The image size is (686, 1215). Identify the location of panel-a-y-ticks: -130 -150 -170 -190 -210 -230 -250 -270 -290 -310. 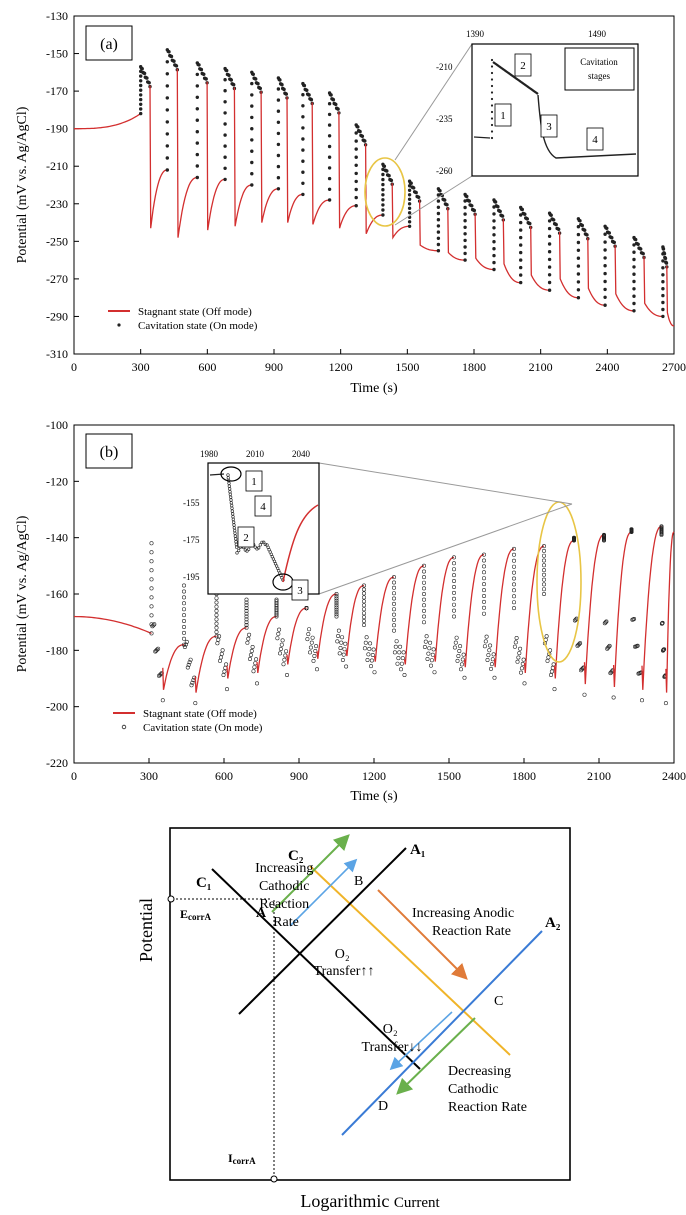
(62, 185).